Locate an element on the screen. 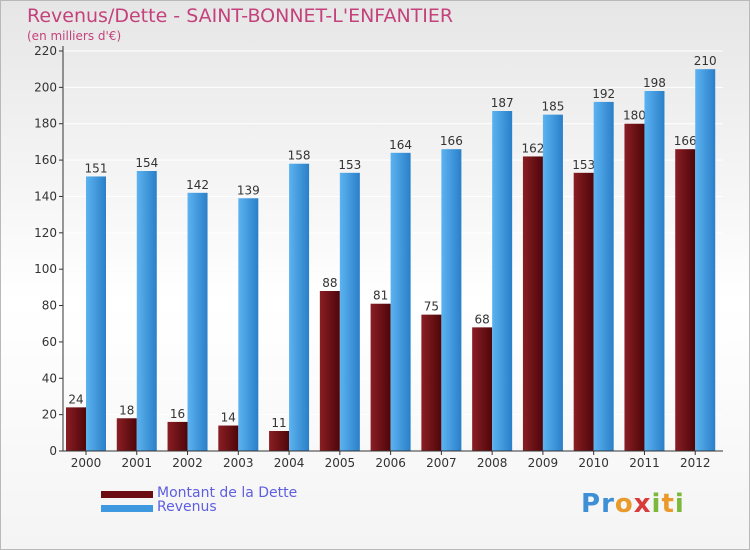 The height and width of the screenshot is (550, 750). logo-letter: P is located at coordinates (591, 504).